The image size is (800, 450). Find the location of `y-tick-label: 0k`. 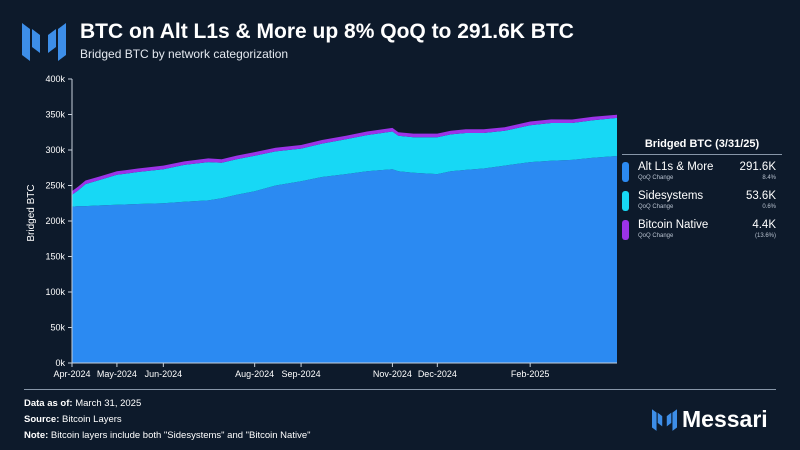

y-tick-label: 0k is located at coordinates (60, 363).